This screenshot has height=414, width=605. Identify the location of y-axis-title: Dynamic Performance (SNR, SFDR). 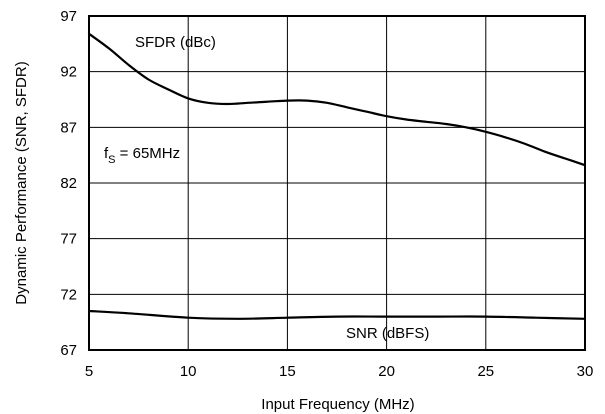
(21, 182).